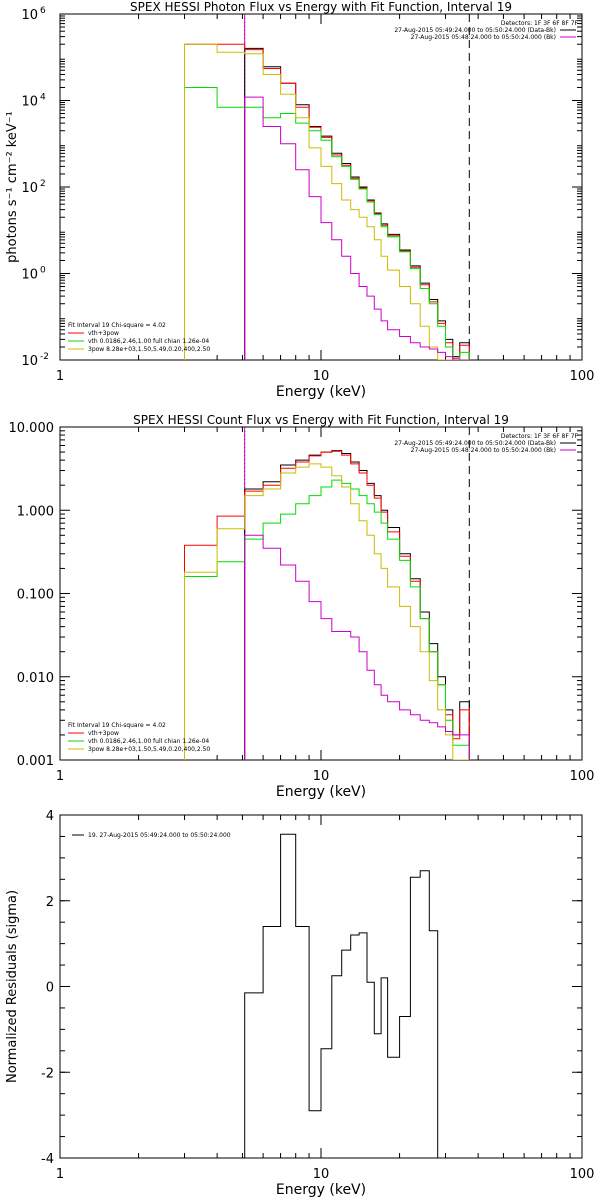  Describe the element at coordinates (47, 1159) in the screenshot. I see `y-tick-label: -4` at that location.